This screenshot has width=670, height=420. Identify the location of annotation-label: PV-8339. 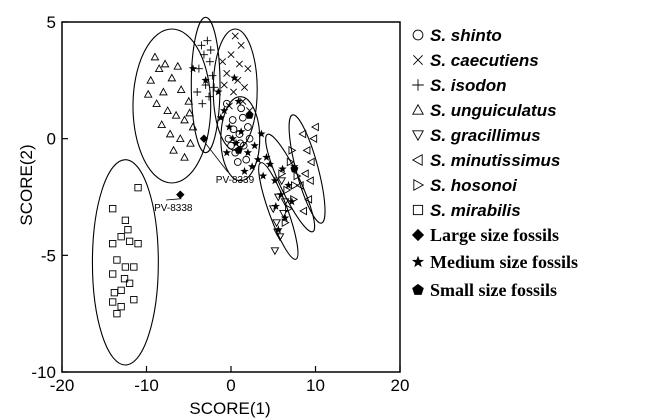
(235, 180).